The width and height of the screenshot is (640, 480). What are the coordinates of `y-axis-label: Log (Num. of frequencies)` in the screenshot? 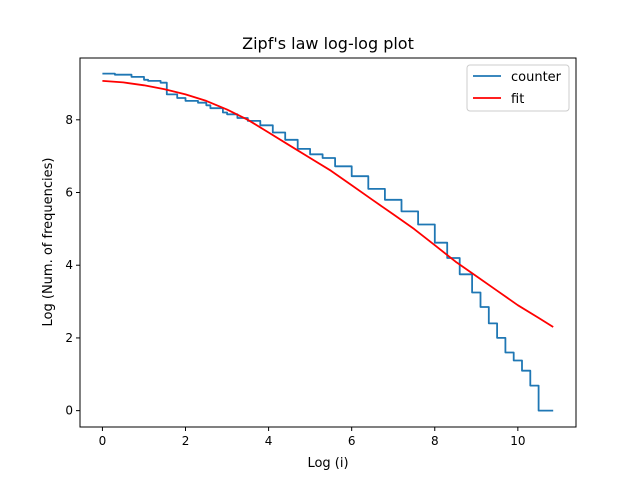 It's located at (48, 242).